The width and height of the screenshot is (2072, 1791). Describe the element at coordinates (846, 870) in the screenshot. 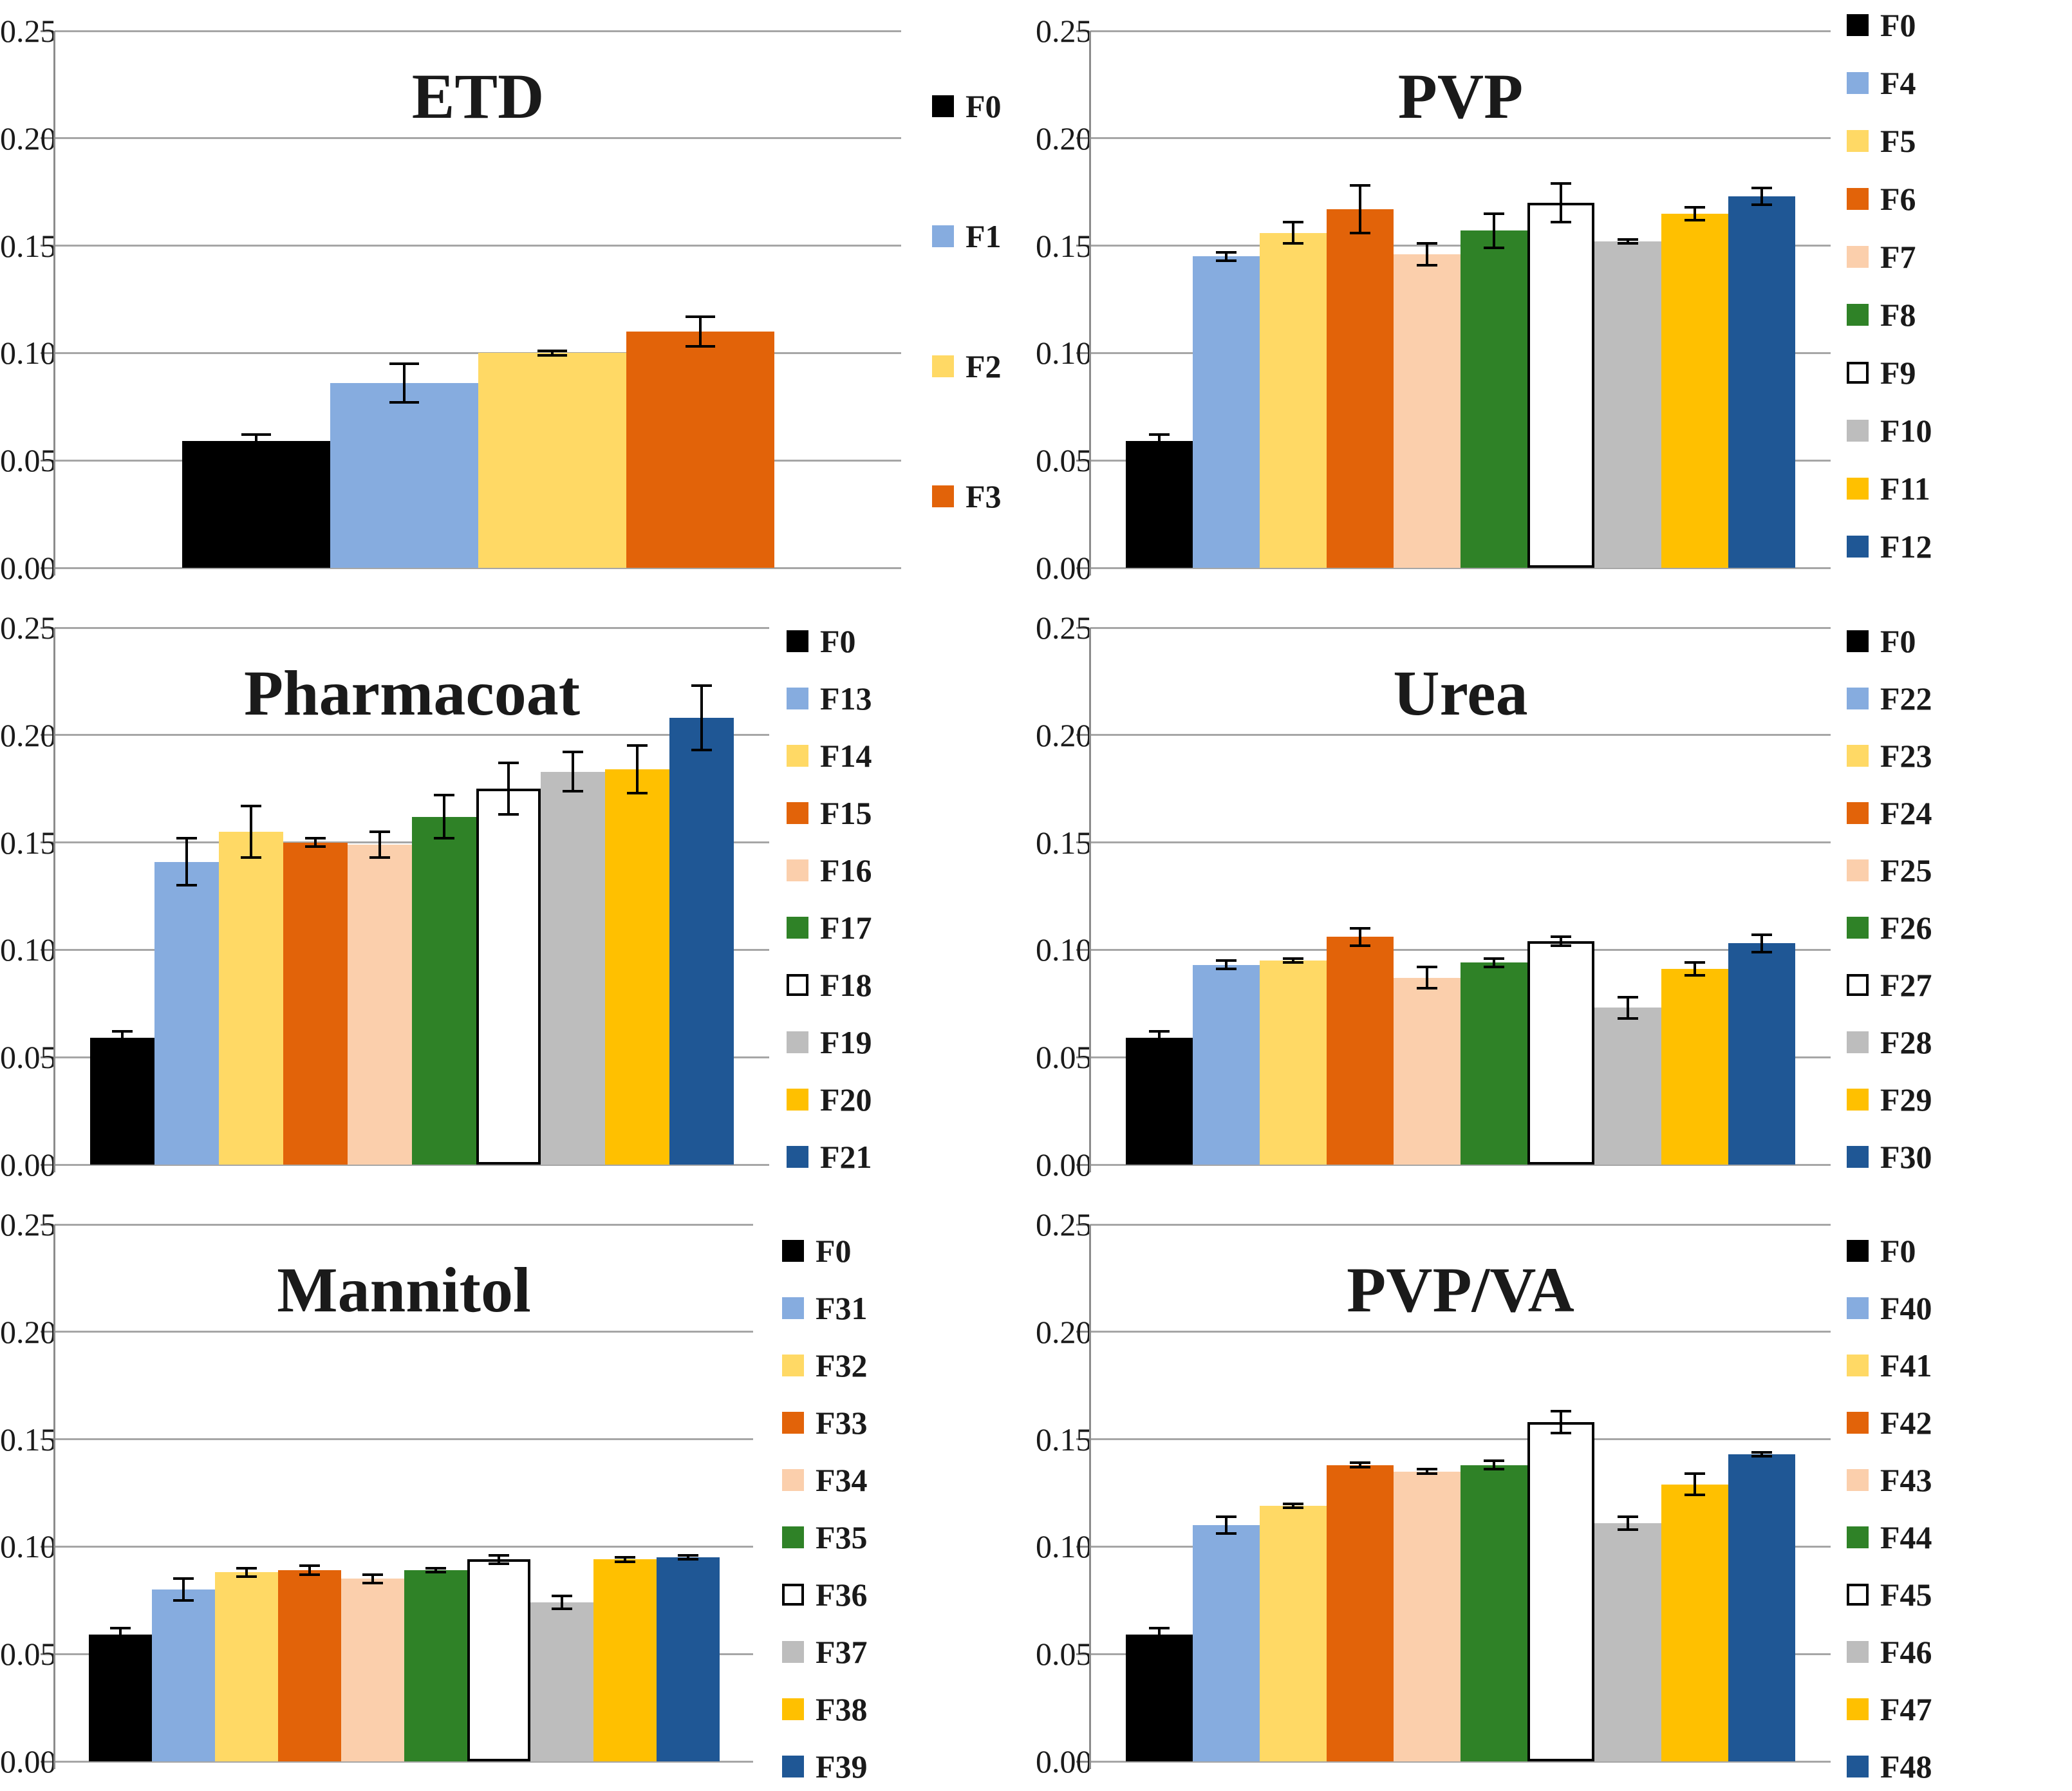

I see `legend-label: F16` at that location.